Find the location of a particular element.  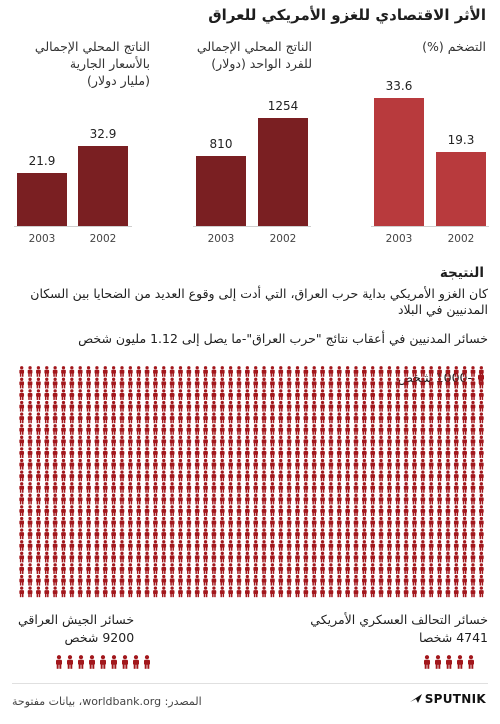

gdp-per-capita-value-2002: 1254 is located at coordinates (283, 106).